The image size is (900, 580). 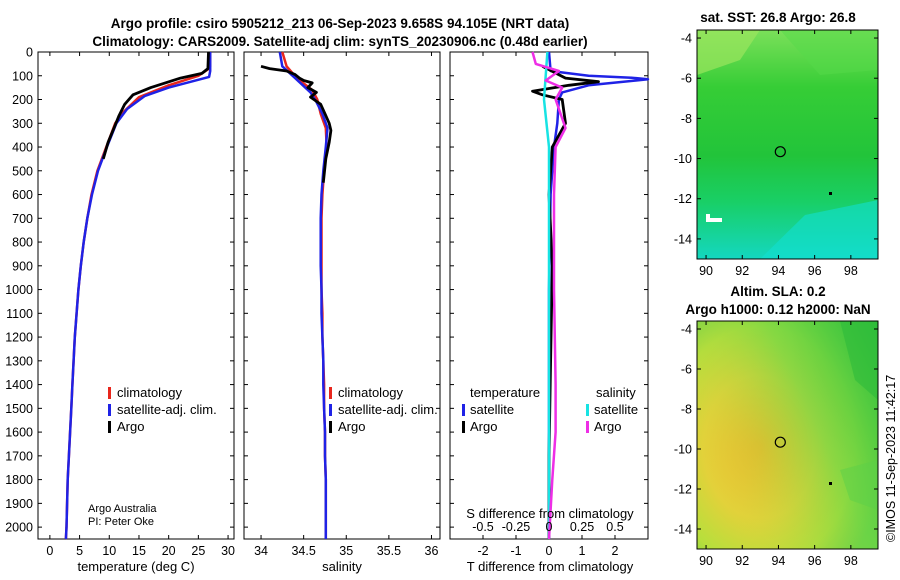 What do you see at coordinates (777, 291) in the screenshot?
I see `sla-map-title1: Altim. SLA: 0.2` at bounding box center [777, 291].